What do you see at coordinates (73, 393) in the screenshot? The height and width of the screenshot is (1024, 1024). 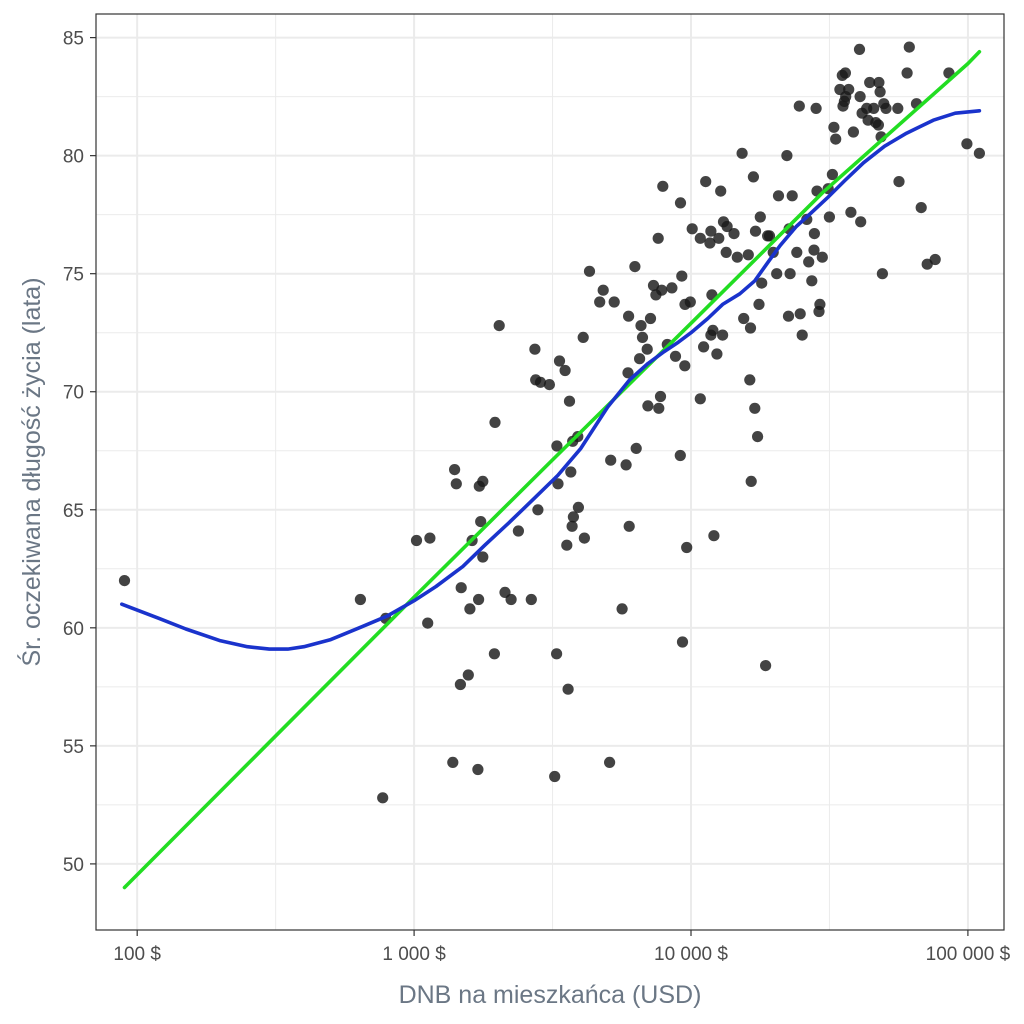 I see `y-tick-label: 70` at bounding box center [73, 393].